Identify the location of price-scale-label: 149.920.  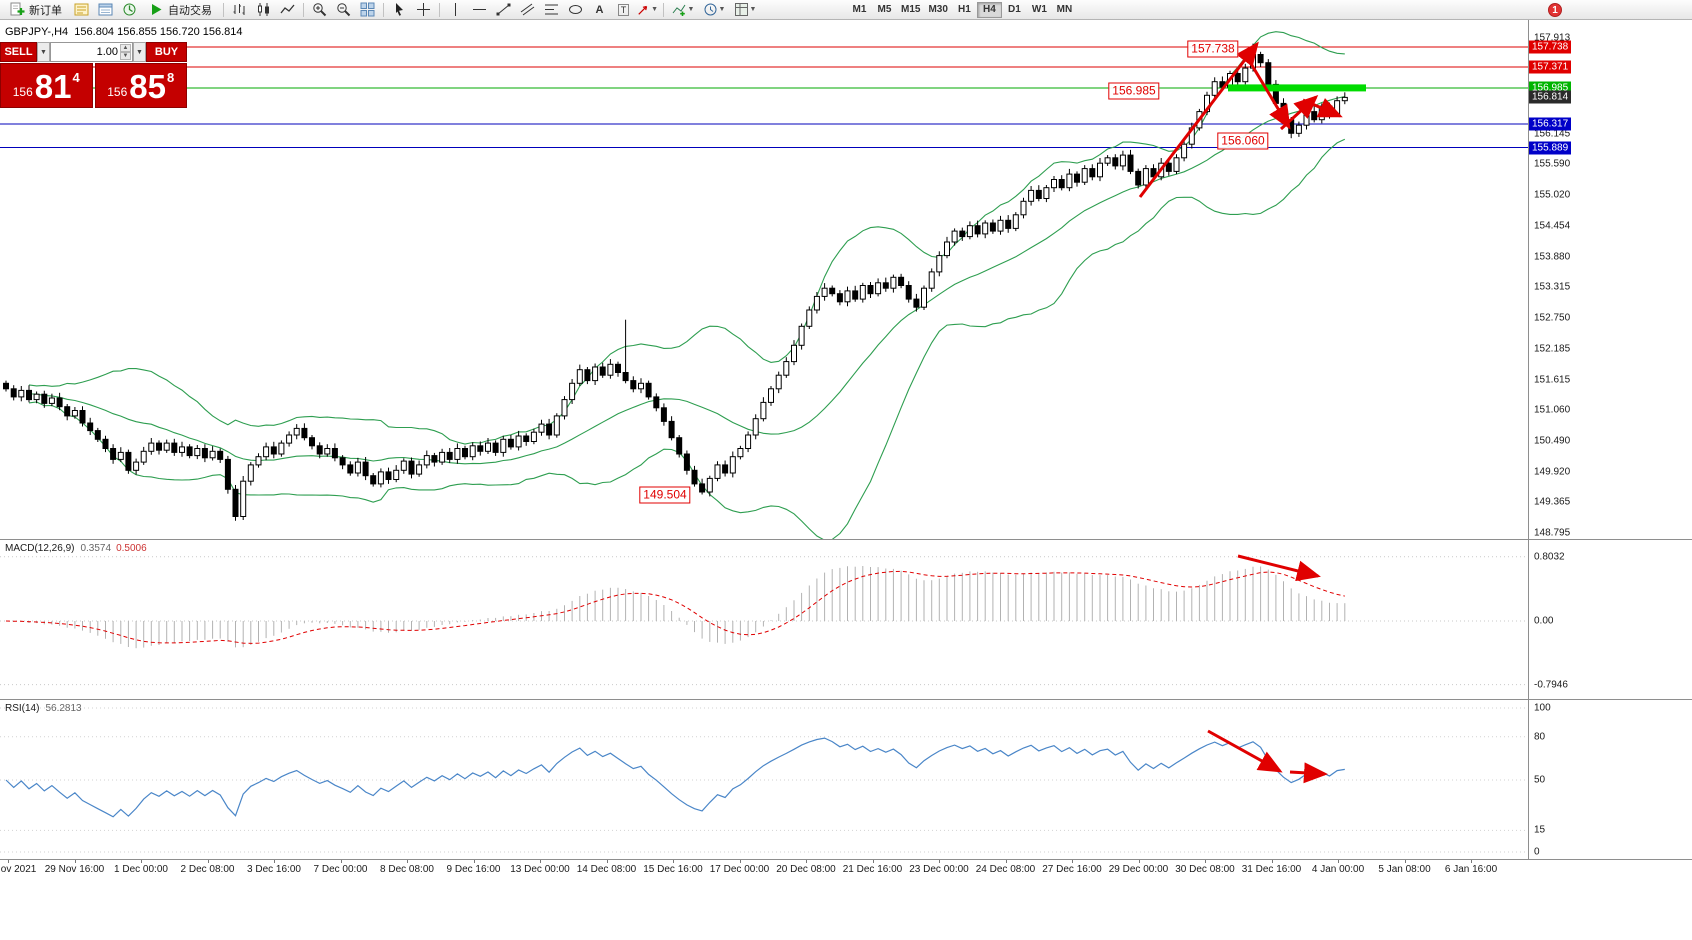
(1552, 472).